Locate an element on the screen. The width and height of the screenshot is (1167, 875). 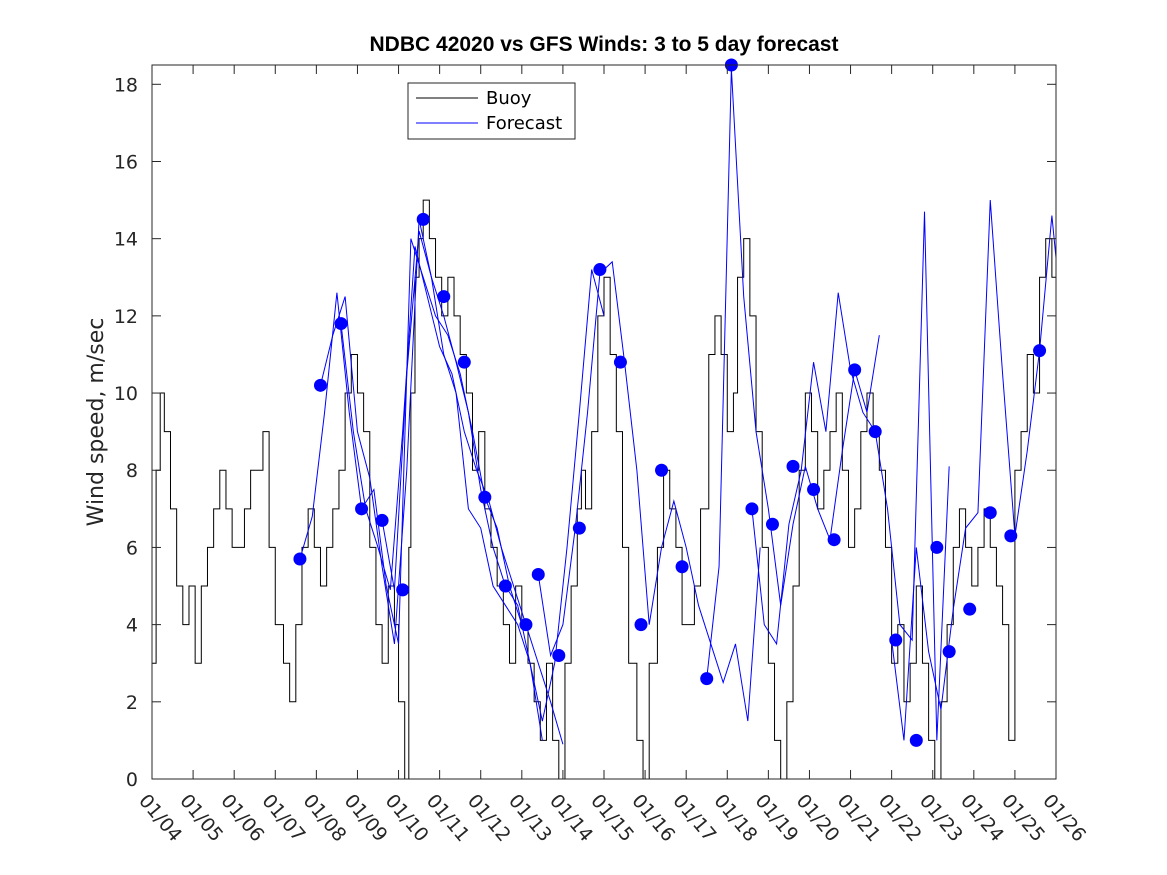
x-tick-label: 01/06 is located at coordinates (242, 818).